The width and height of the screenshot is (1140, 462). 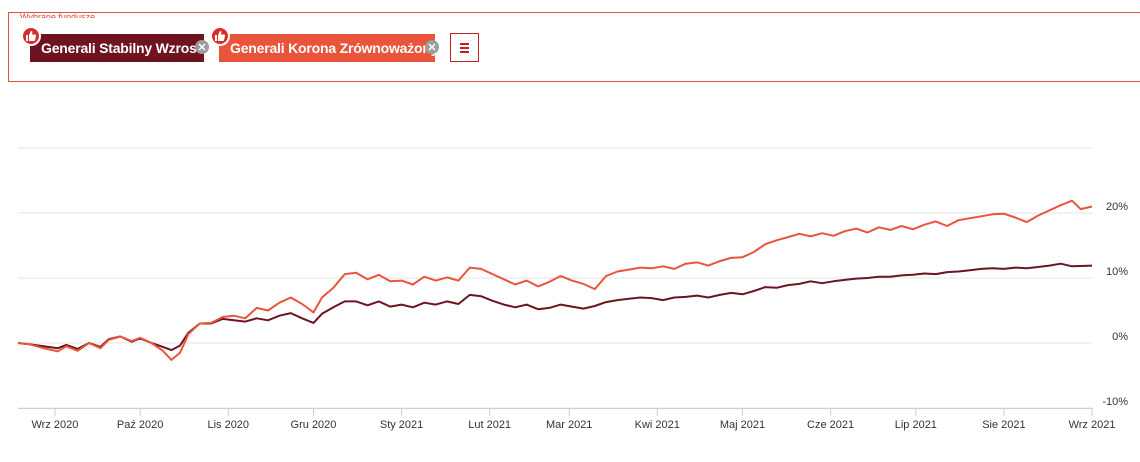 I want to click on x-tick-label: Paź 2020, so click(x=140, y=425).